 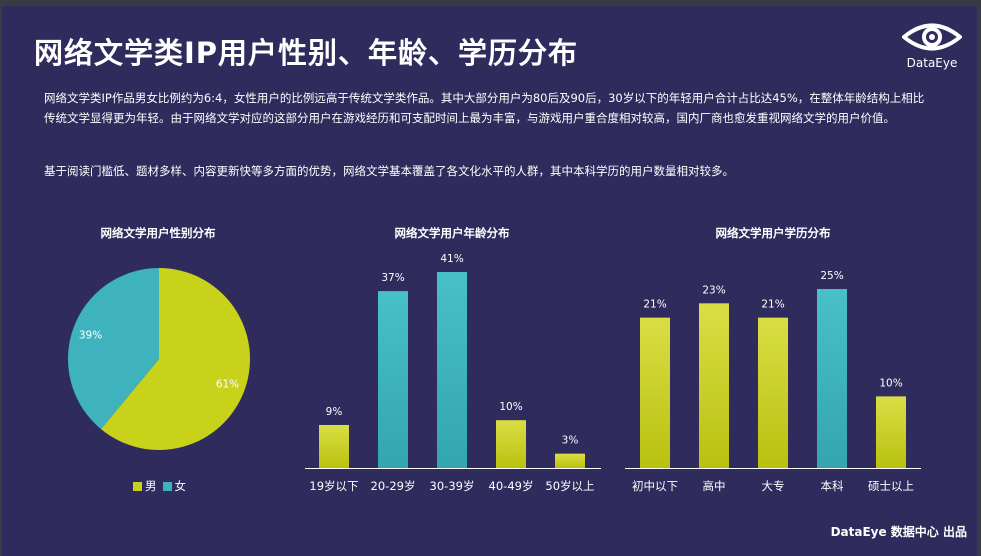 I want to click on education-tick-label-3: 本科, so click(x=832, y=486).